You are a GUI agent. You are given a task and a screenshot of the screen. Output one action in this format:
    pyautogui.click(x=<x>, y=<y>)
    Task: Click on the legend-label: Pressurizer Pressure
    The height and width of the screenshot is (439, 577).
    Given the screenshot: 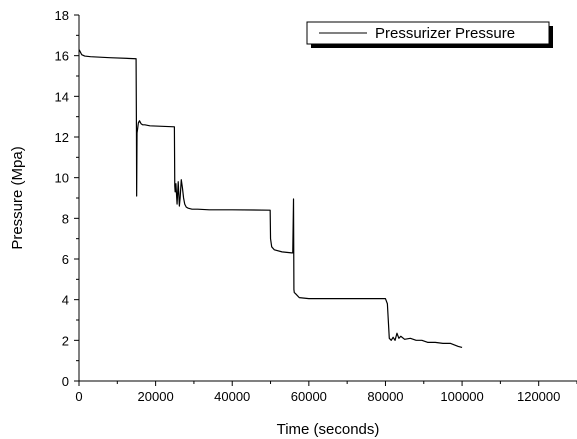 What is the action you would take?
    pyautogui.click(x=445, y=33)
    